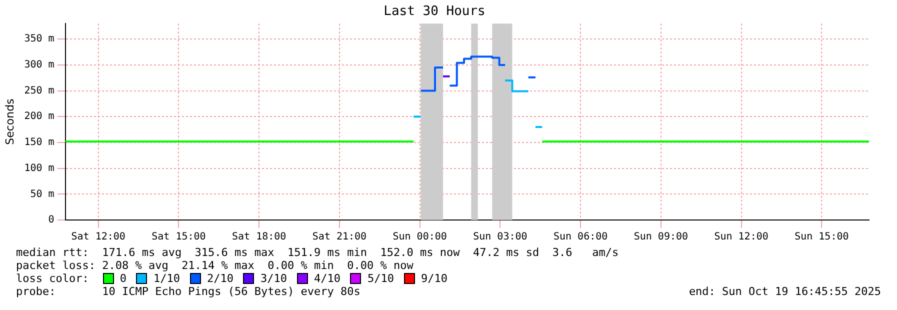 This screenshot has height=310, width=897. Describe the element at coordinates (98, 237) in the screenshot. I see `x-tick-label: Sat 12:00` at that location.